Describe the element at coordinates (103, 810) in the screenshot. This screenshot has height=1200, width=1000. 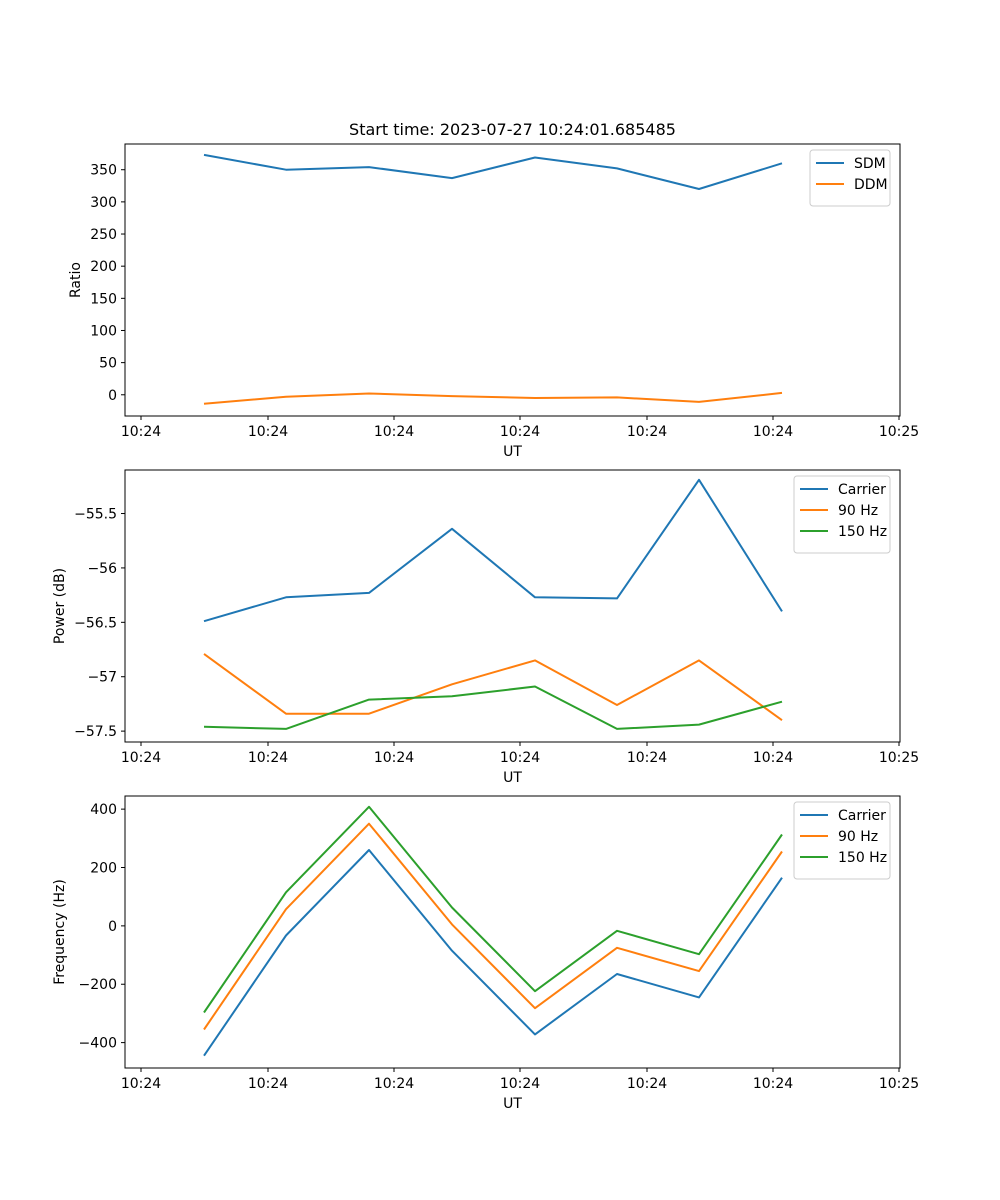
I see `y-tick-label: 400` at that location.